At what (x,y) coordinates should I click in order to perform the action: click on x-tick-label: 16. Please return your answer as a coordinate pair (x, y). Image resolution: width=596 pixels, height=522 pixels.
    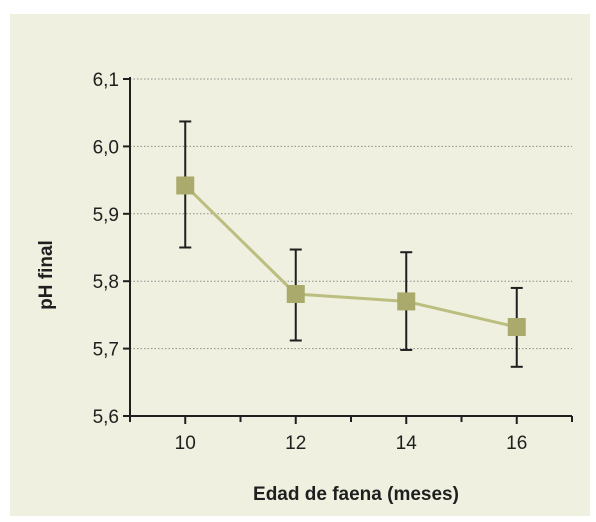
    Looking at the image, I should click on (516, 443).